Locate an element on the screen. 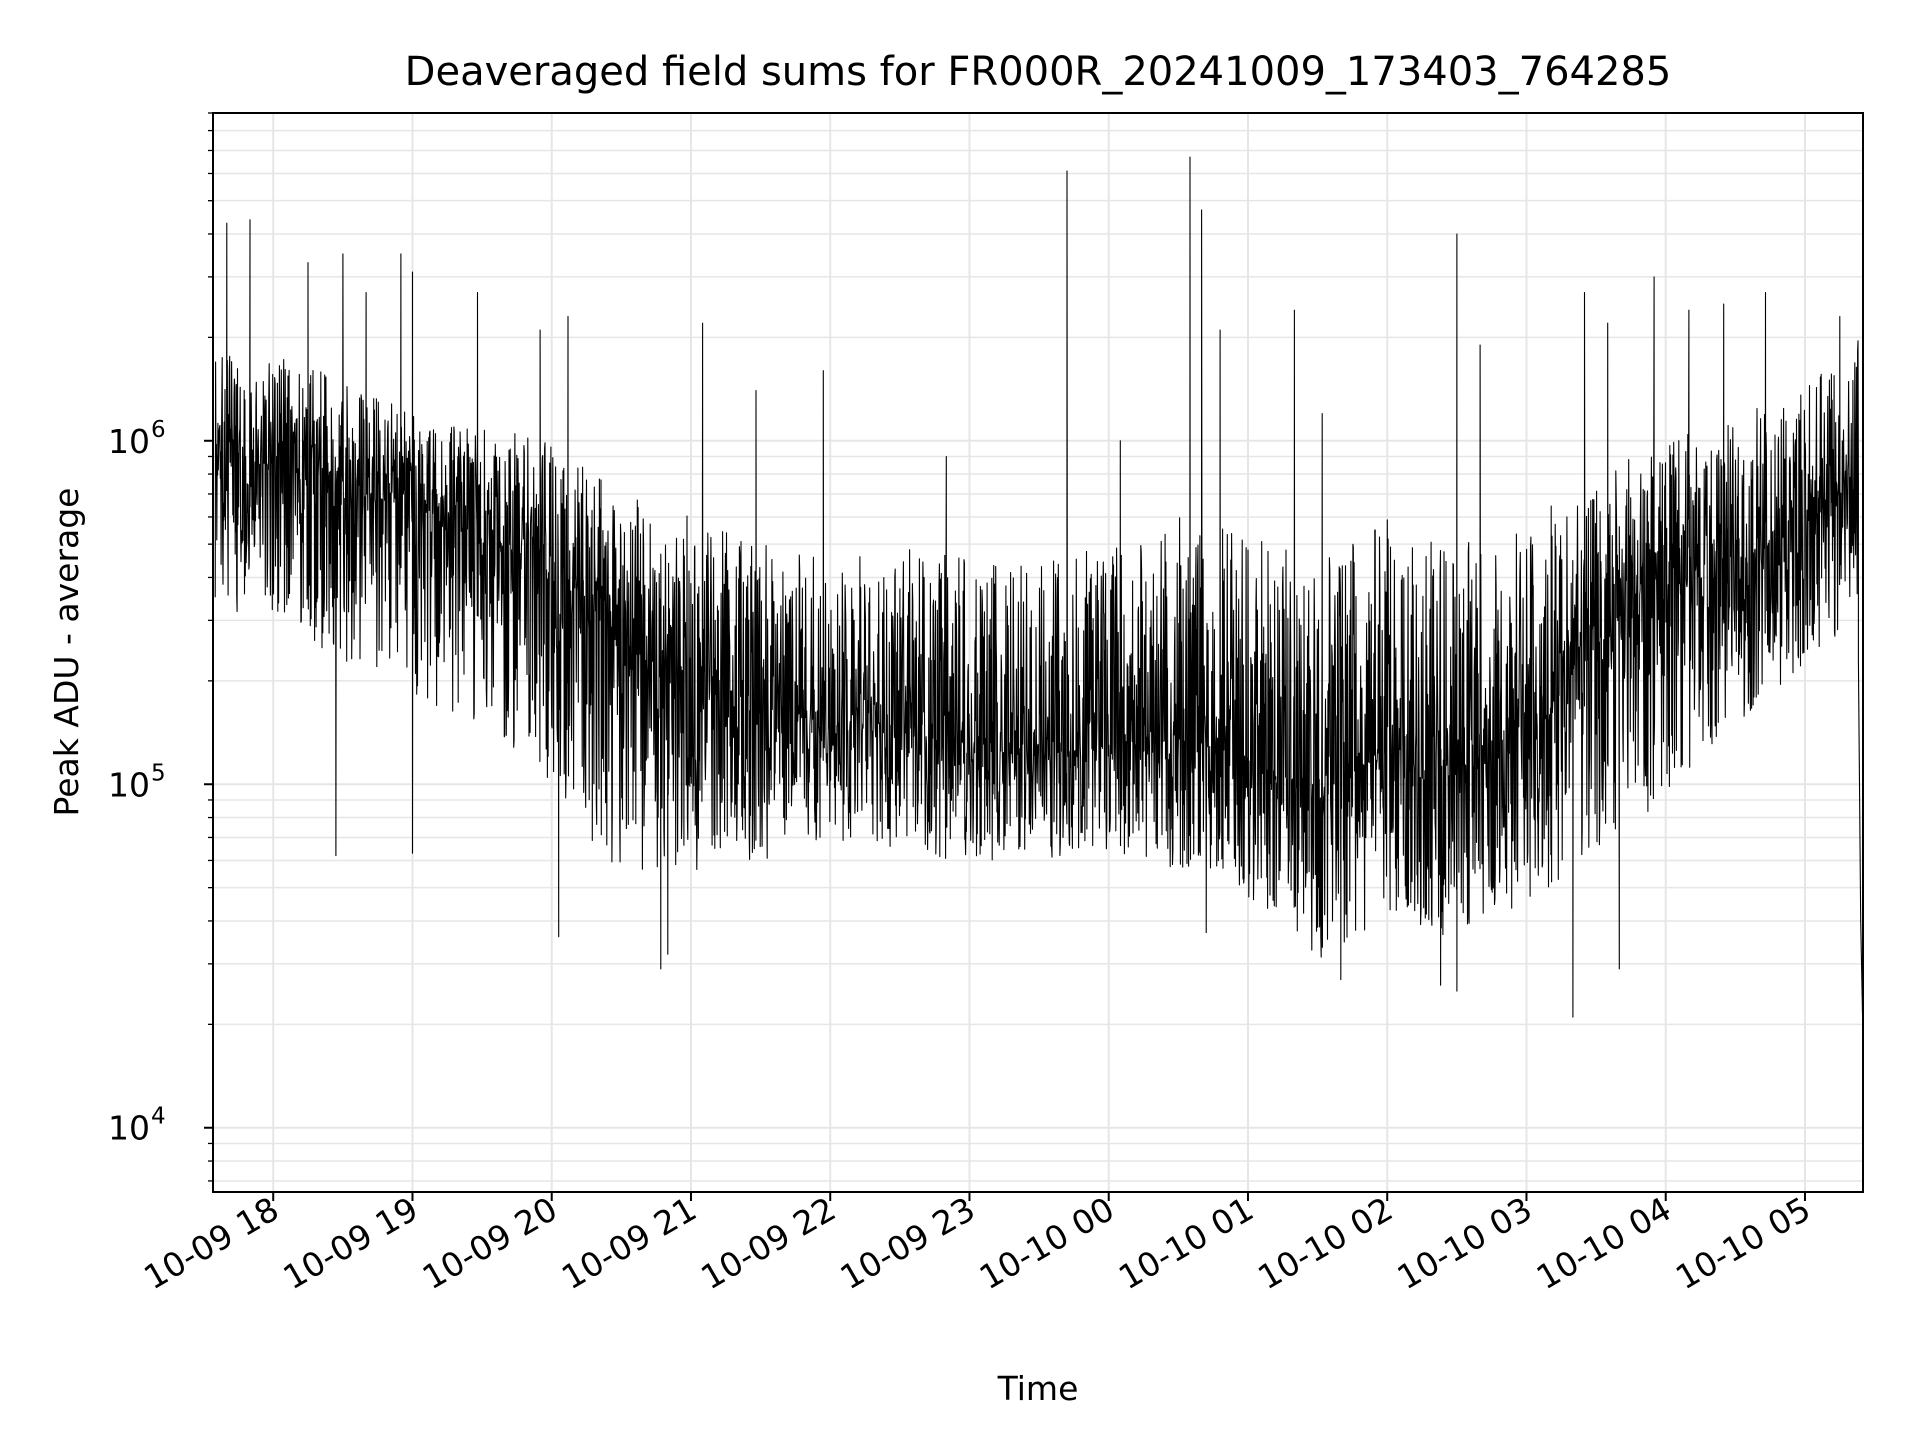  y-tick-exponent: 6 is located at coordinates (158, 430).